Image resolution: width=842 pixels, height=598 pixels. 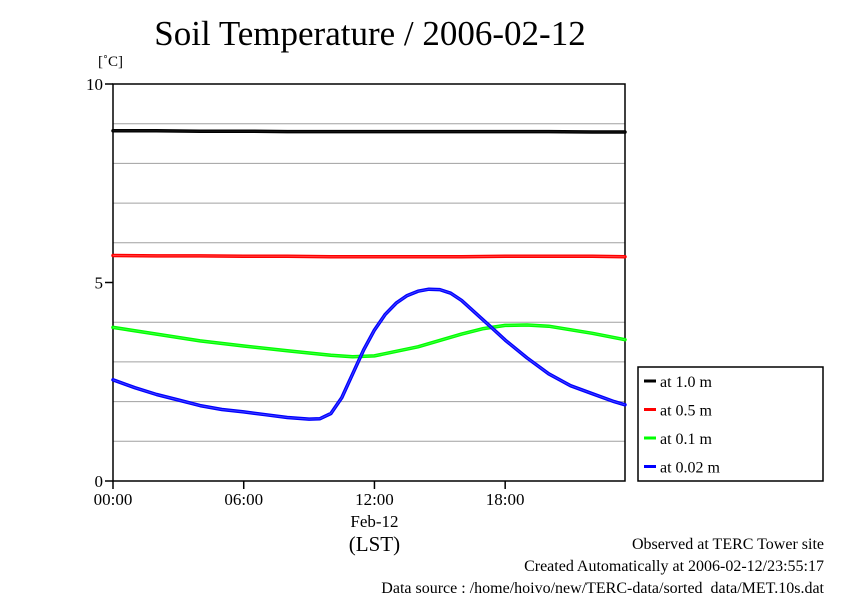 I want to click on y-tick-label: 5, so click(x=99, y=283).